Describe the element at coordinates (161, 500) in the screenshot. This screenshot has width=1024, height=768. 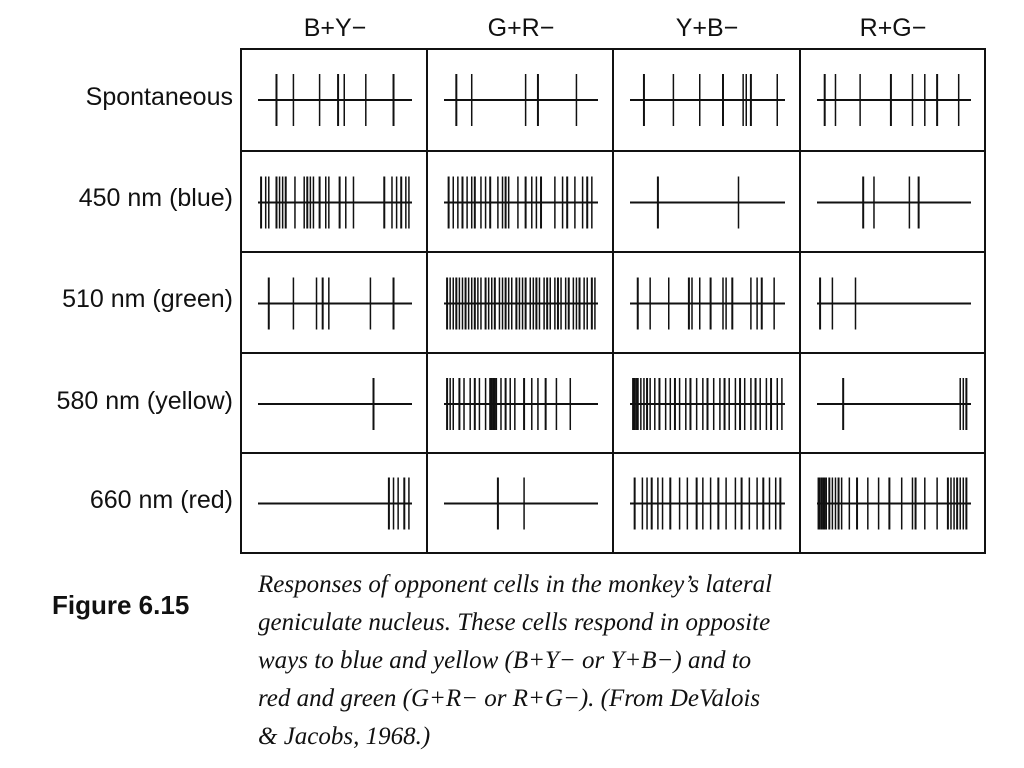
I see `row-label-660nm-red: 660 nm (red)` at that location.